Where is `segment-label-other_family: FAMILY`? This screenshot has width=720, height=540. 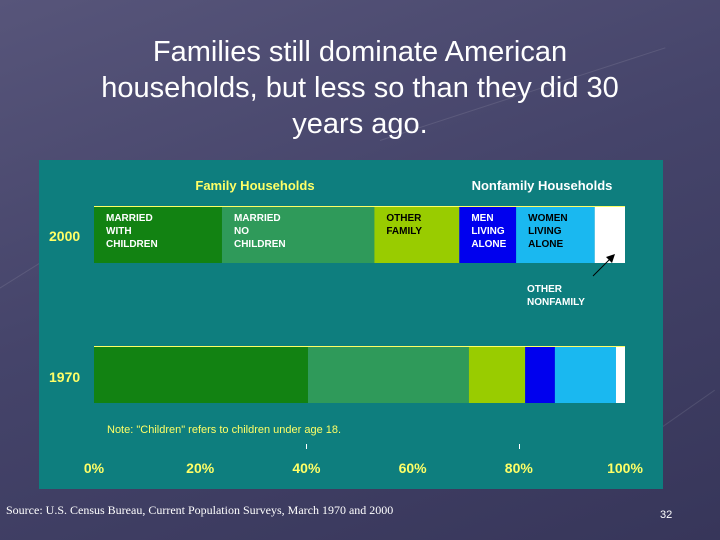
segment-label-other_family: FAMILY is located at coordinates (404, 231).